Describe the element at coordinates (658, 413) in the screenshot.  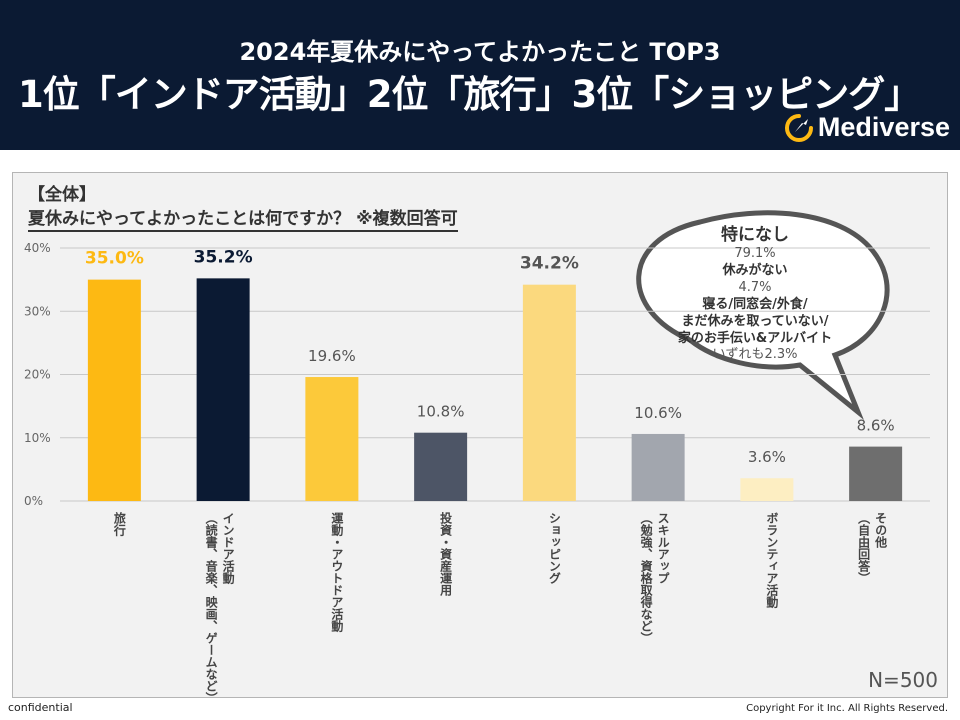
I see `value-label: 10.6%` at that location.